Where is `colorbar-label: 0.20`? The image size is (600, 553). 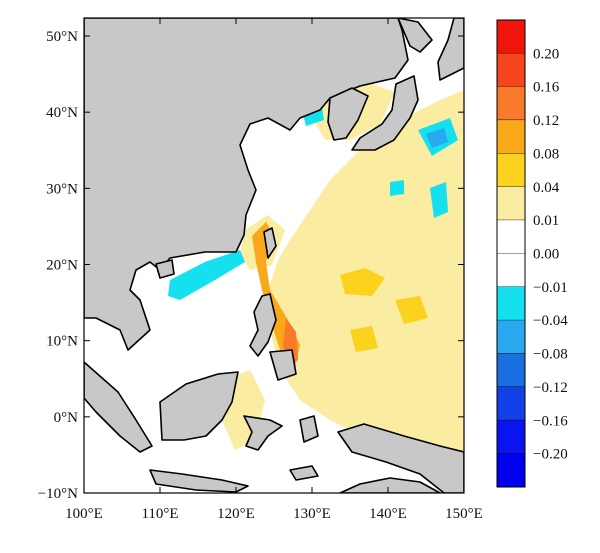 colorbar-label: 0.20 is located at coordinates (546, 54).